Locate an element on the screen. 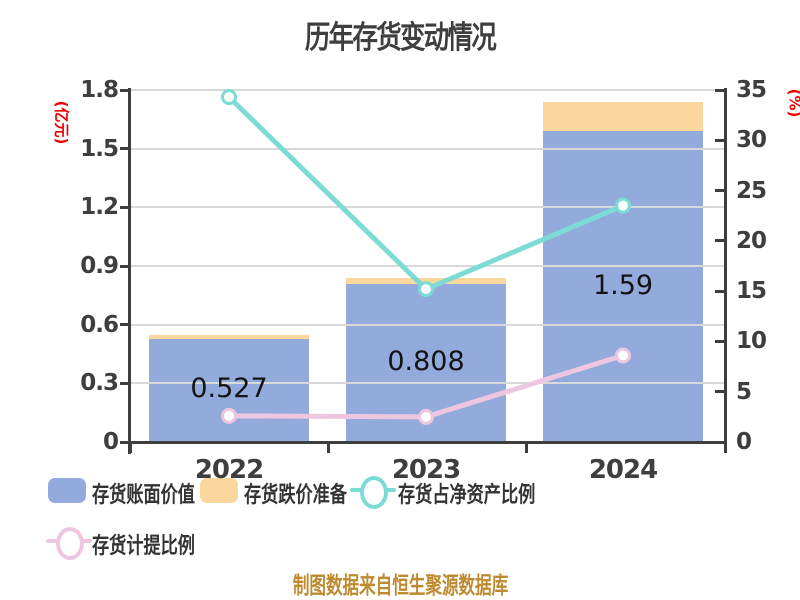  legend-label-provision-ratio: 存货计提比例 is located at coordinates (143, 546).